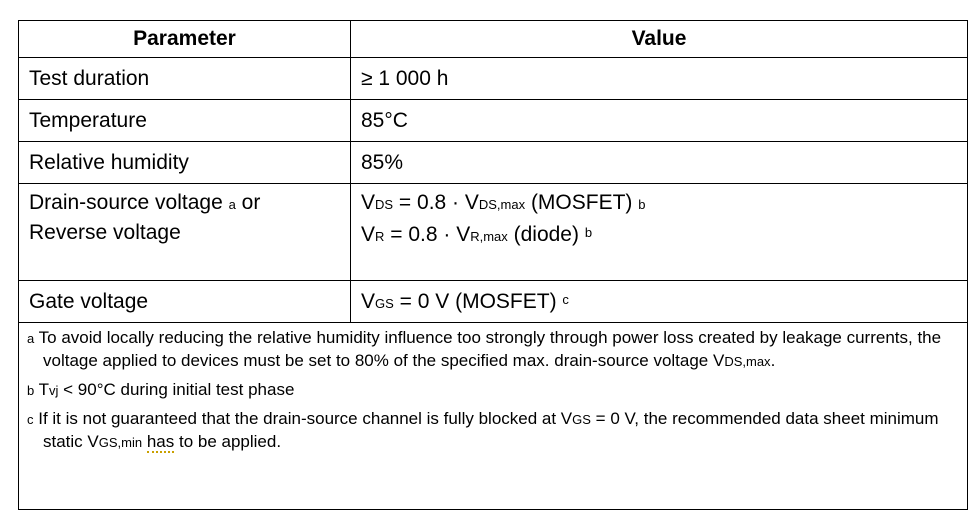 The image size is (979, 510). Describe the element at coordinates (120, 442) in the screenshot. I see `subscript: GS,min` at that location.